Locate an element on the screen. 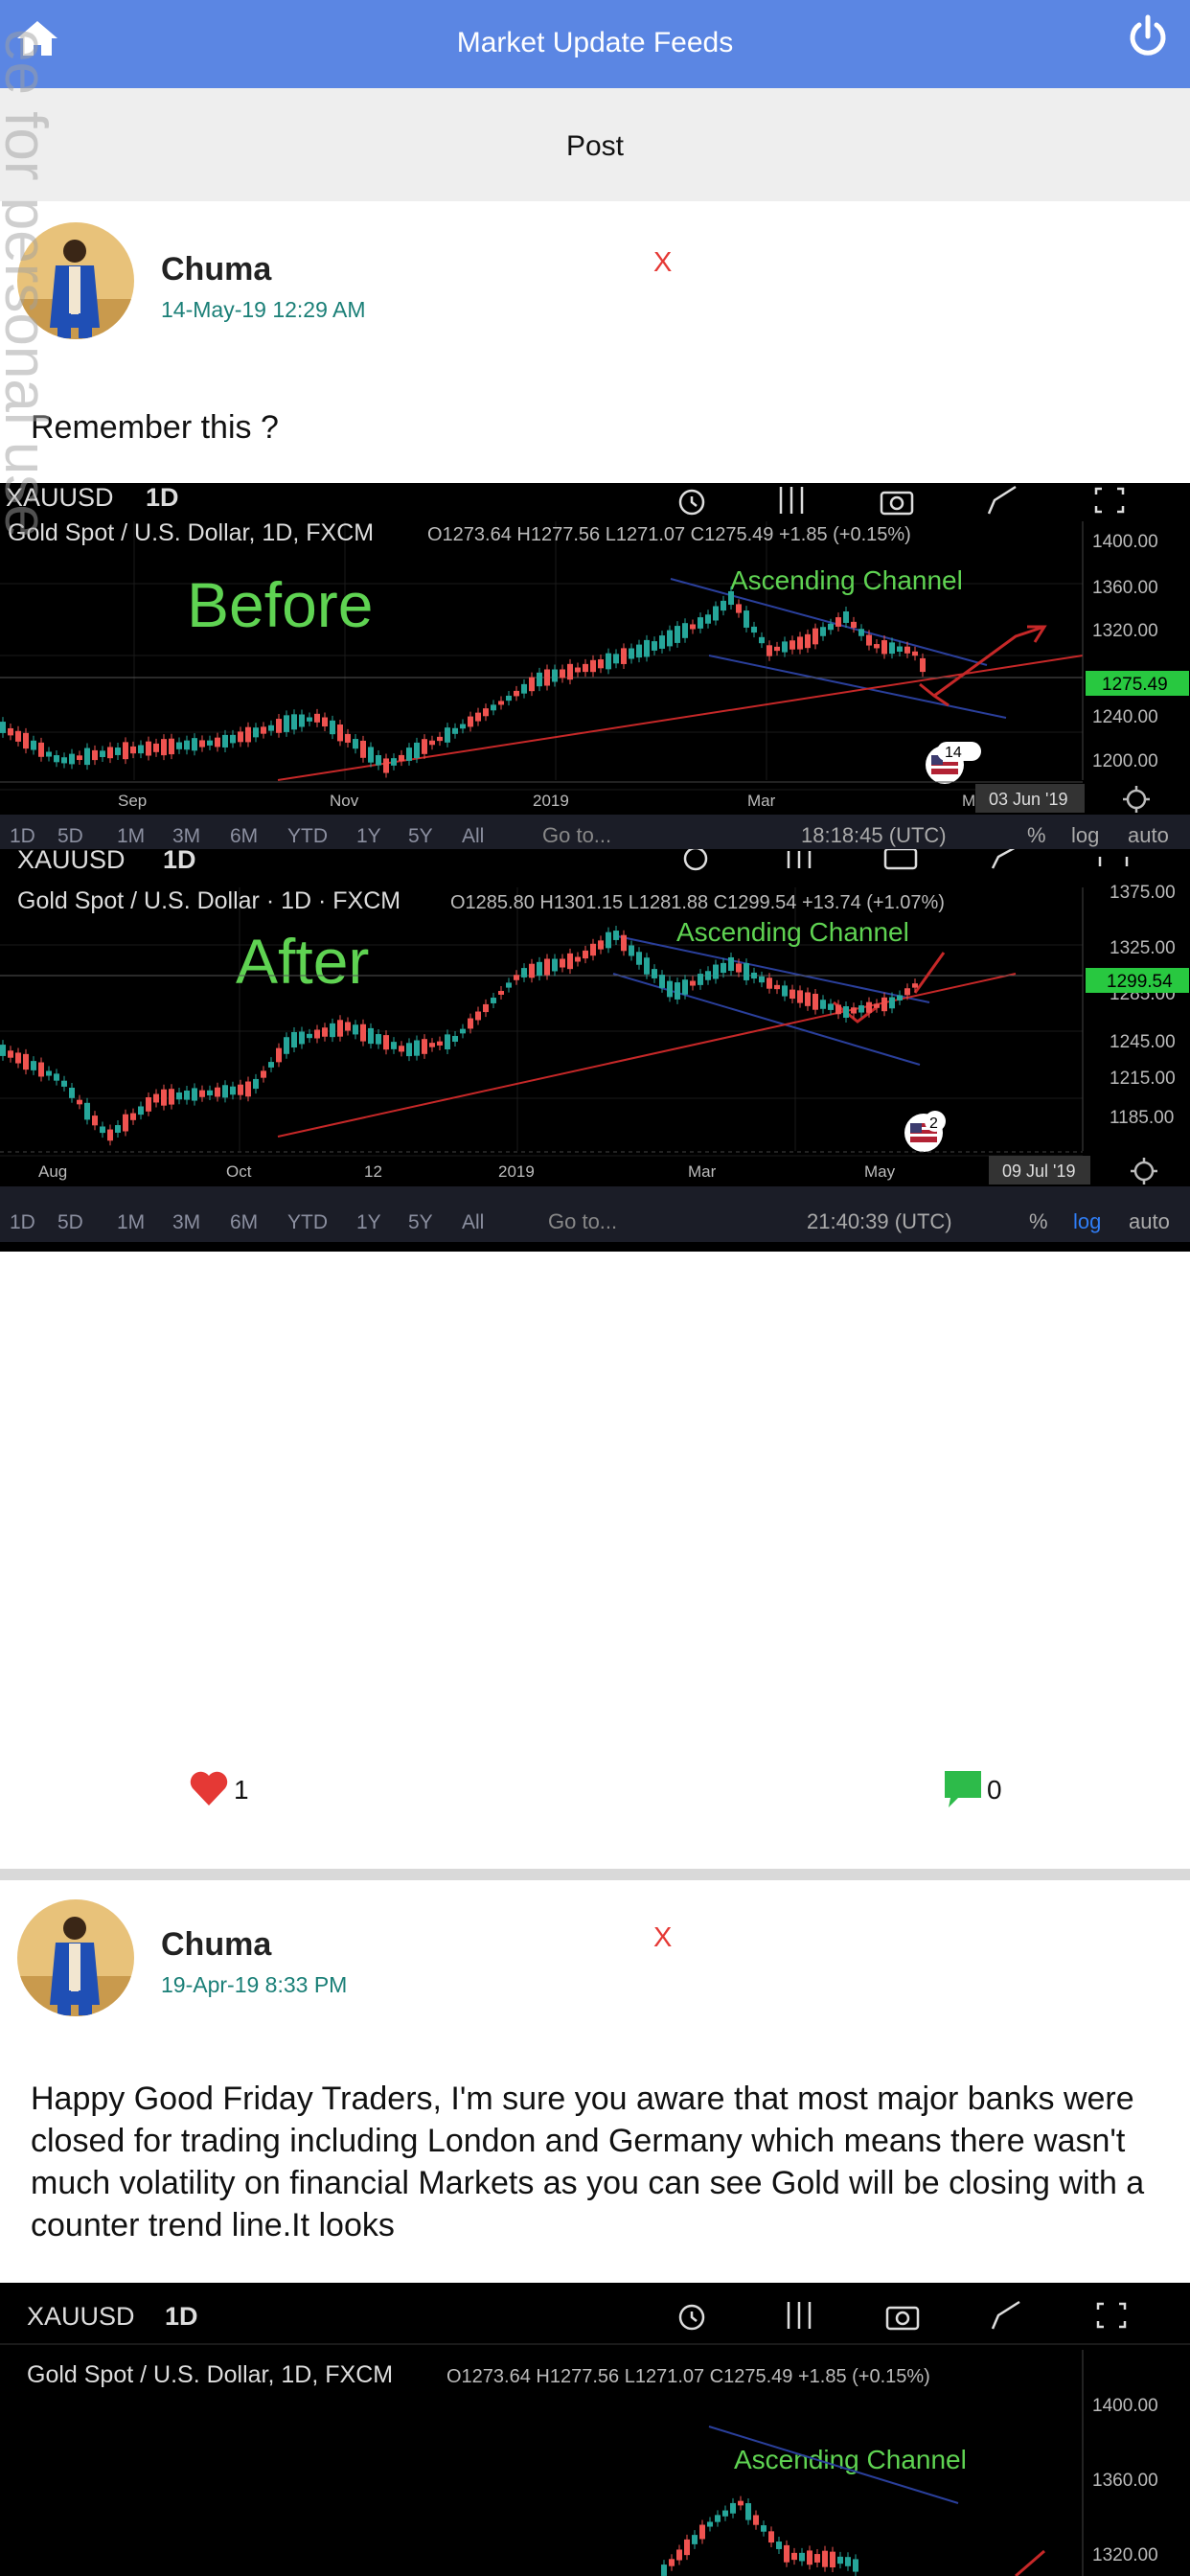 This screenshot has width=1190, height=2576. heart-icon is located at coordinates (209, 1788).